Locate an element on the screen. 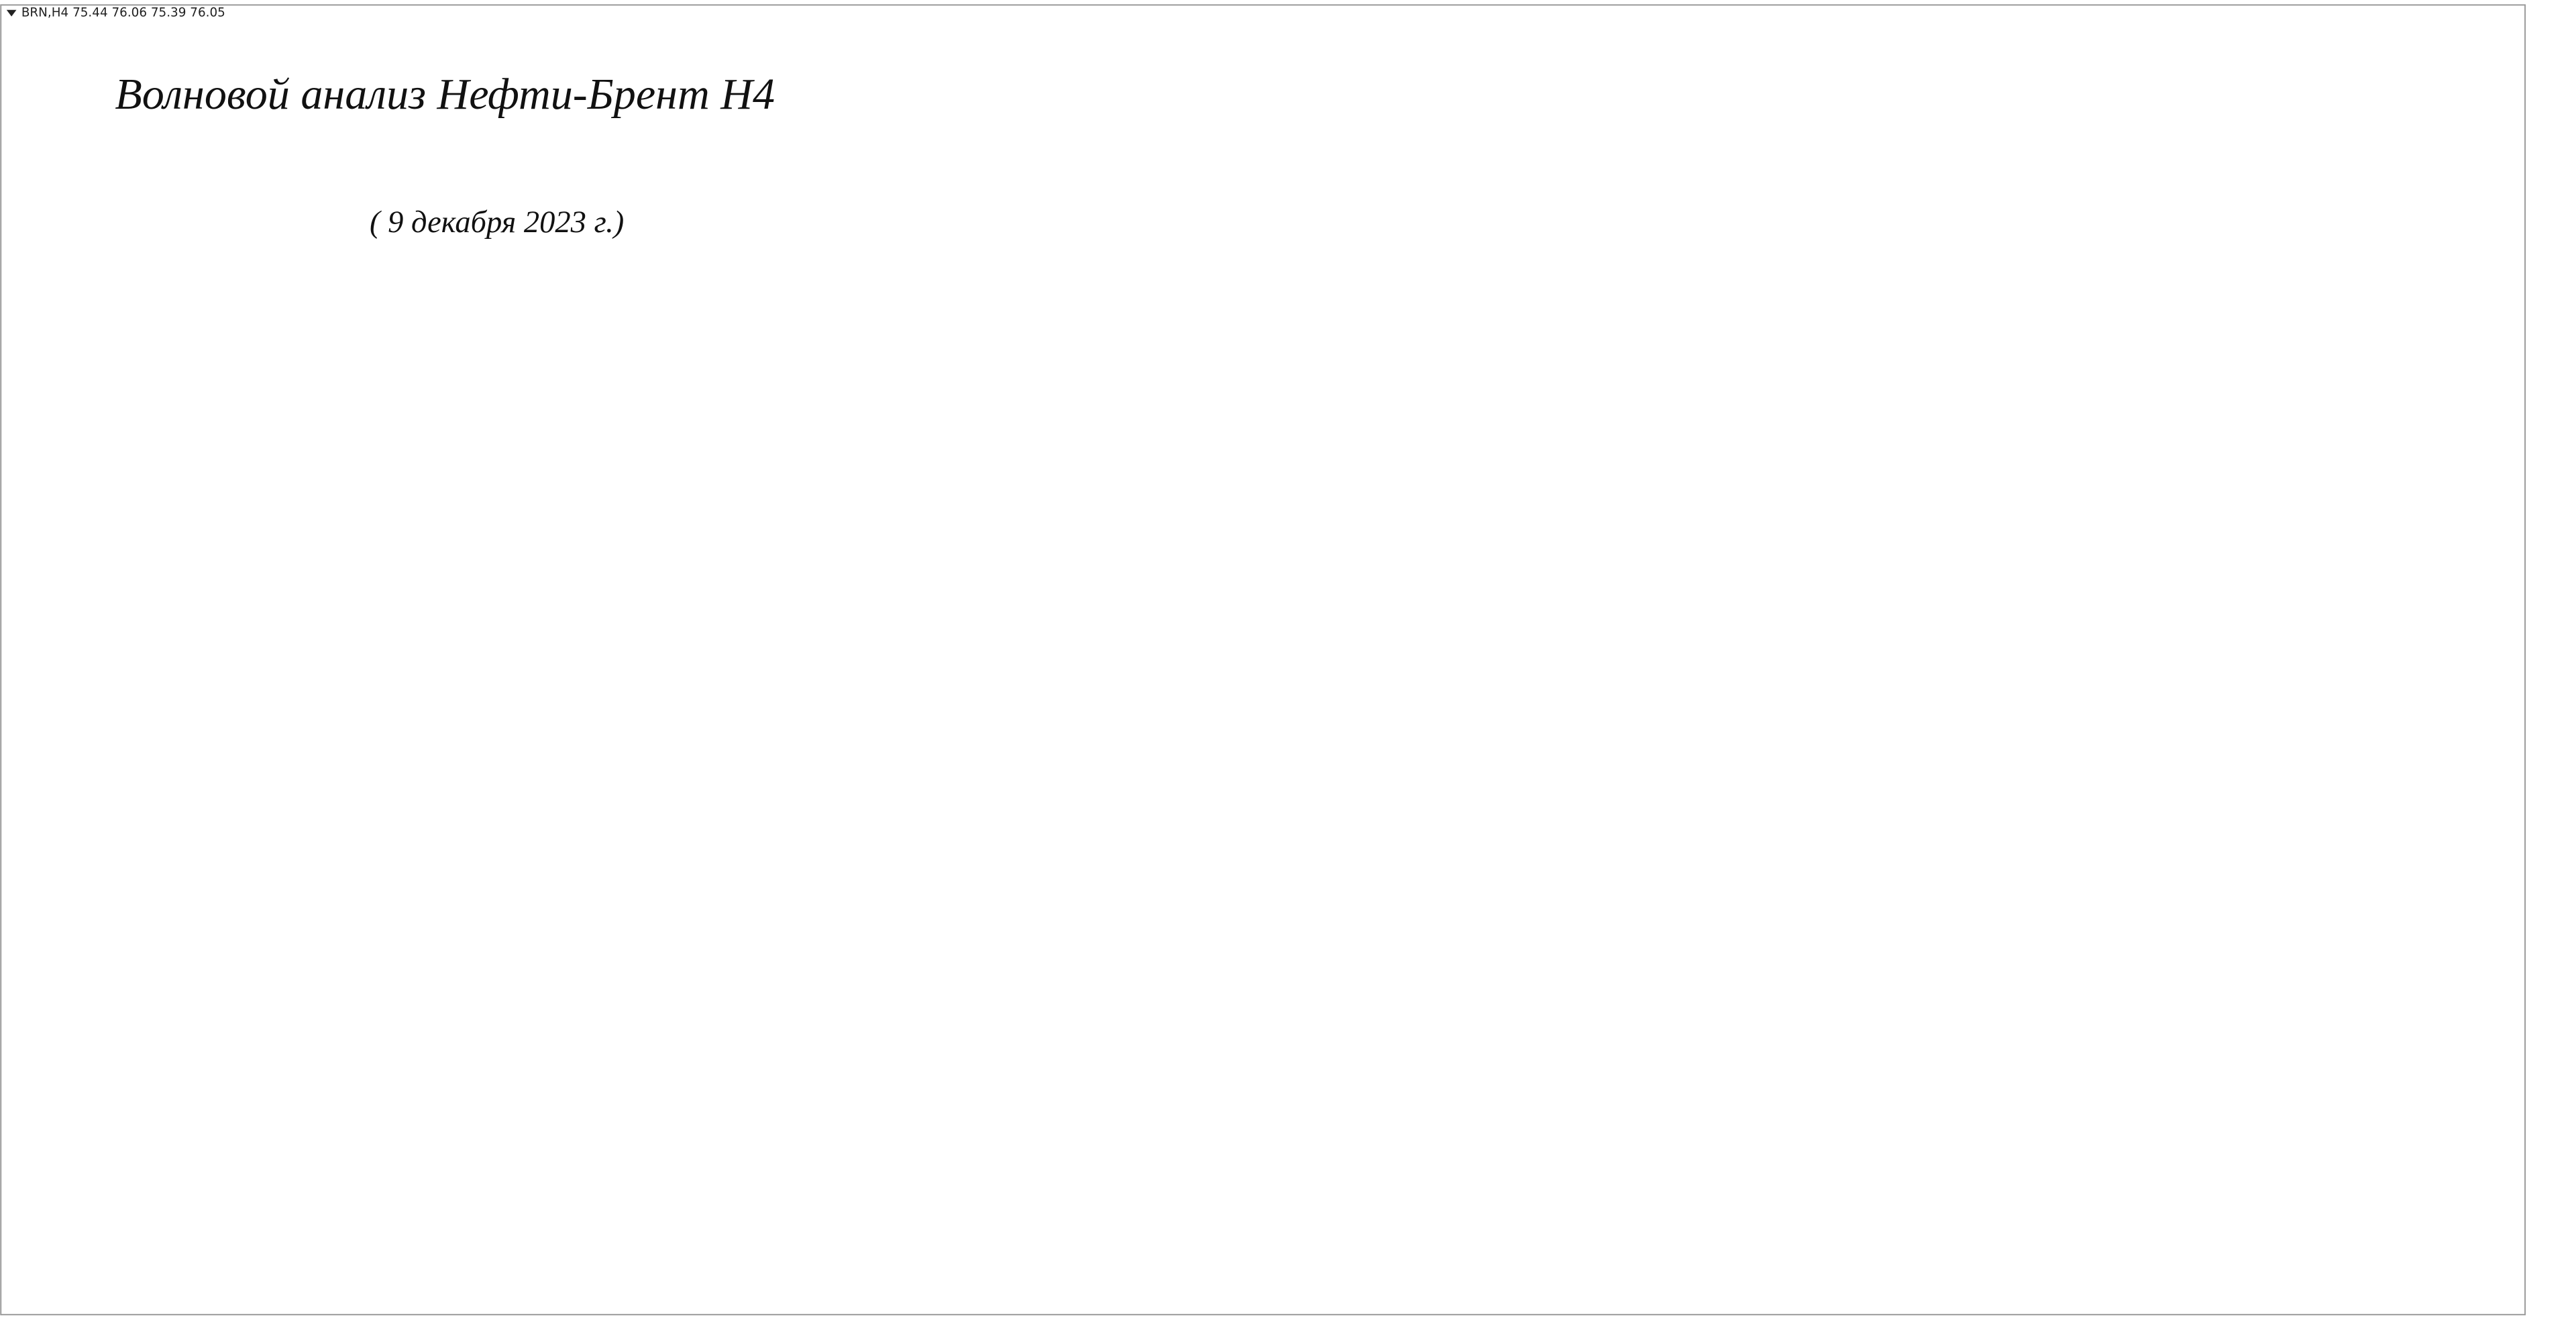 The width and height of the screenshot is (2576, 1342). header: BRN,H4 75.44 76.06 75.39 76.05 is located at coordinates (123, 13).